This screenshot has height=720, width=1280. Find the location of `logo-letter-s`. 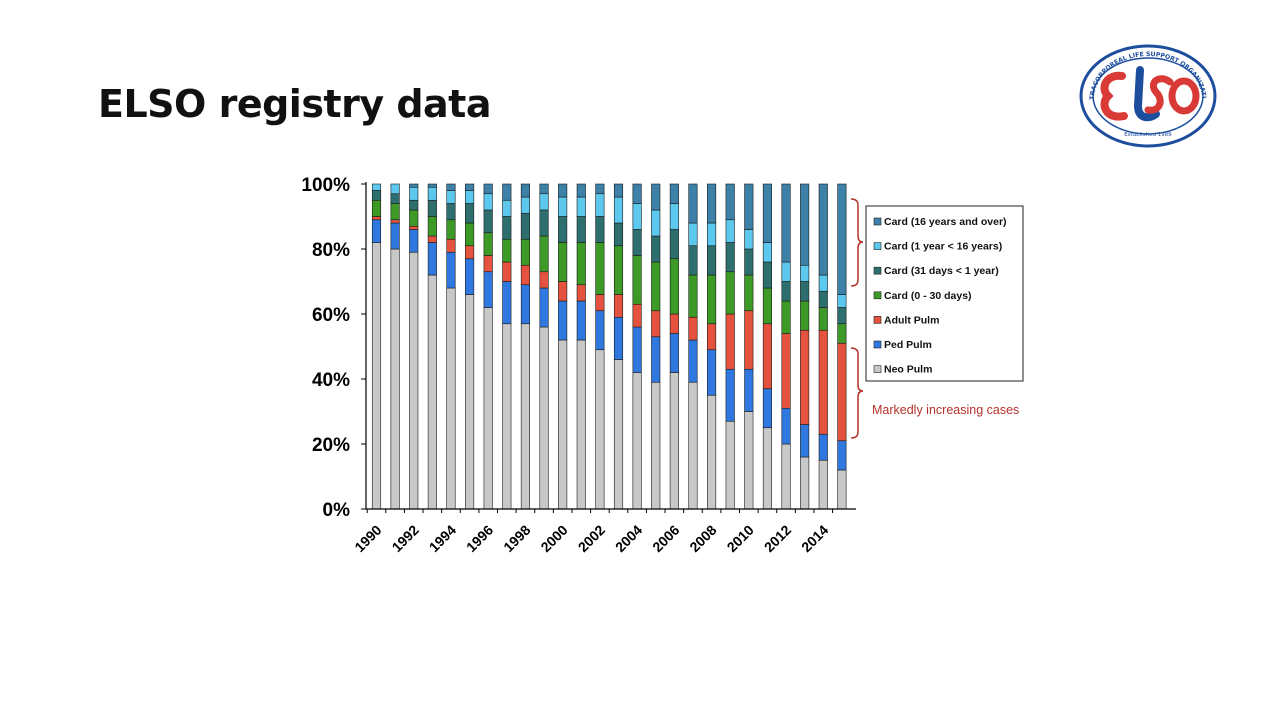

logo-letter-s is located at coordinates (1159, 94).